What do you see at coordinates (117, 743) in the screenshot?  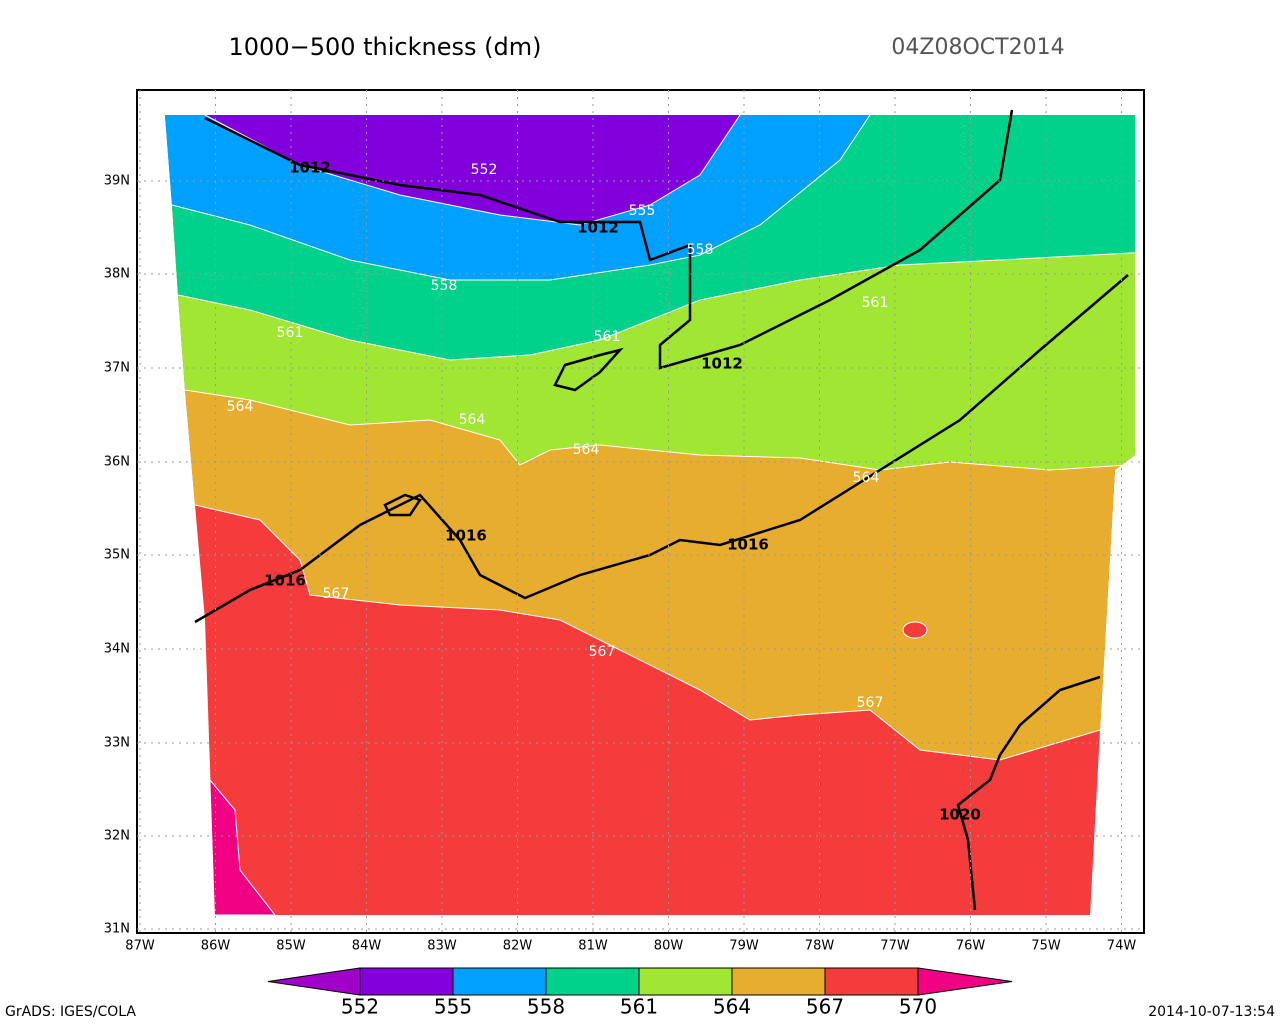 I see `lat-label: 33N` at bounding box center [117, 743].